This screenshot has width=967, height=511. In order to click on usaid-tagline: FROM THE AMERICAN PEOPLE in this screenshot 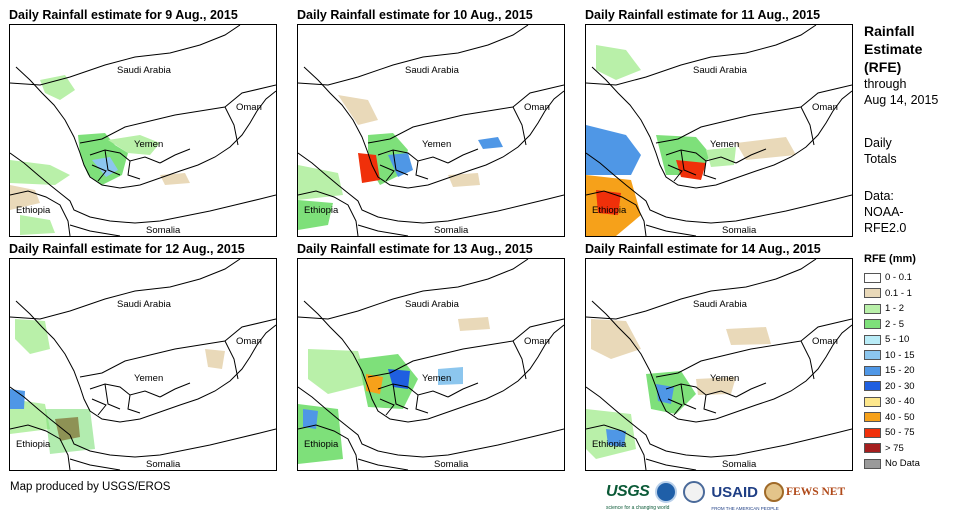, I will do `click(745, 508)`.